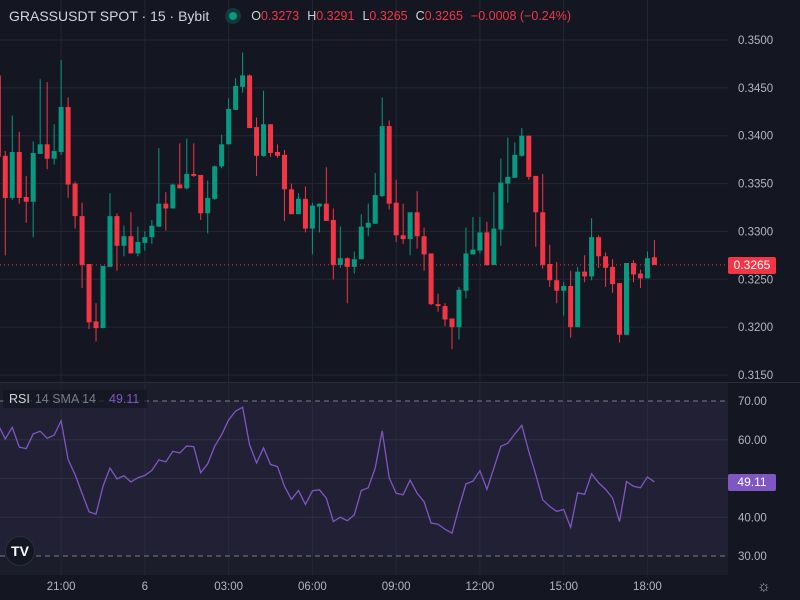 This screenshot has width=800, height=600. I want to click on time-tick-label: 15:00, so click(563, 587).